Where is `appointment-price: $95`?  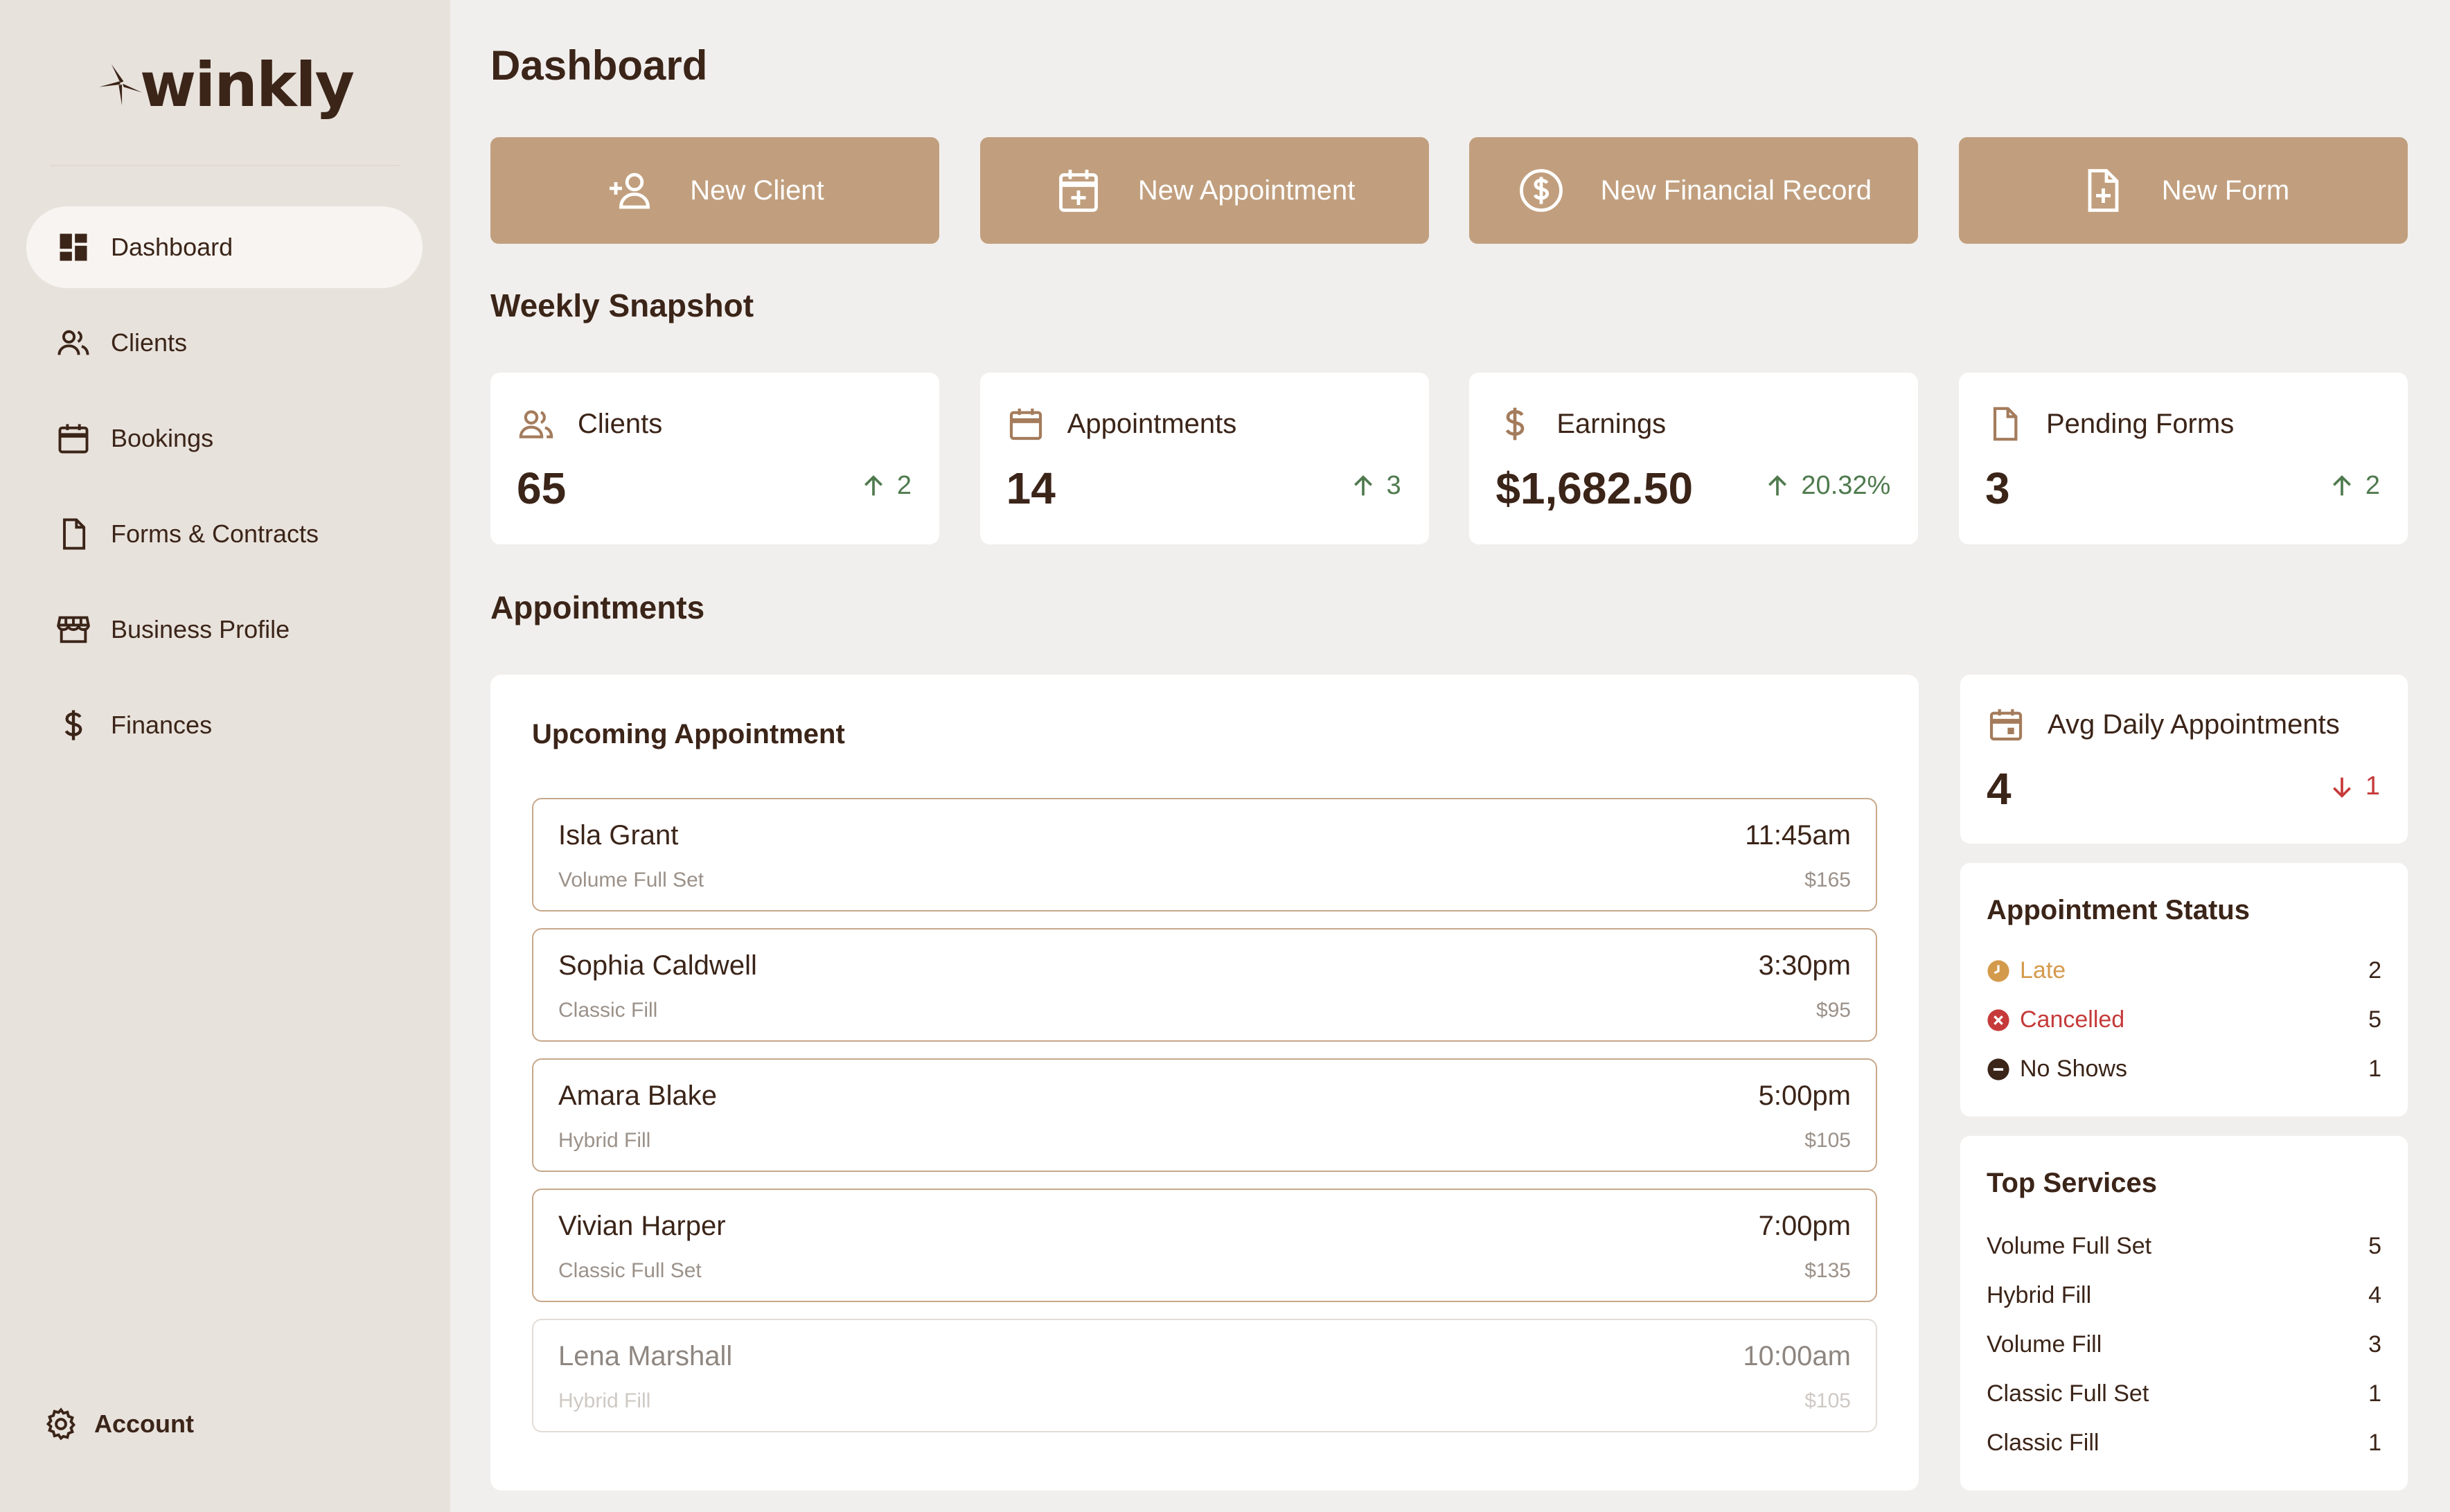
appointment-price: $95 is located at coordinates (1833, 1011).